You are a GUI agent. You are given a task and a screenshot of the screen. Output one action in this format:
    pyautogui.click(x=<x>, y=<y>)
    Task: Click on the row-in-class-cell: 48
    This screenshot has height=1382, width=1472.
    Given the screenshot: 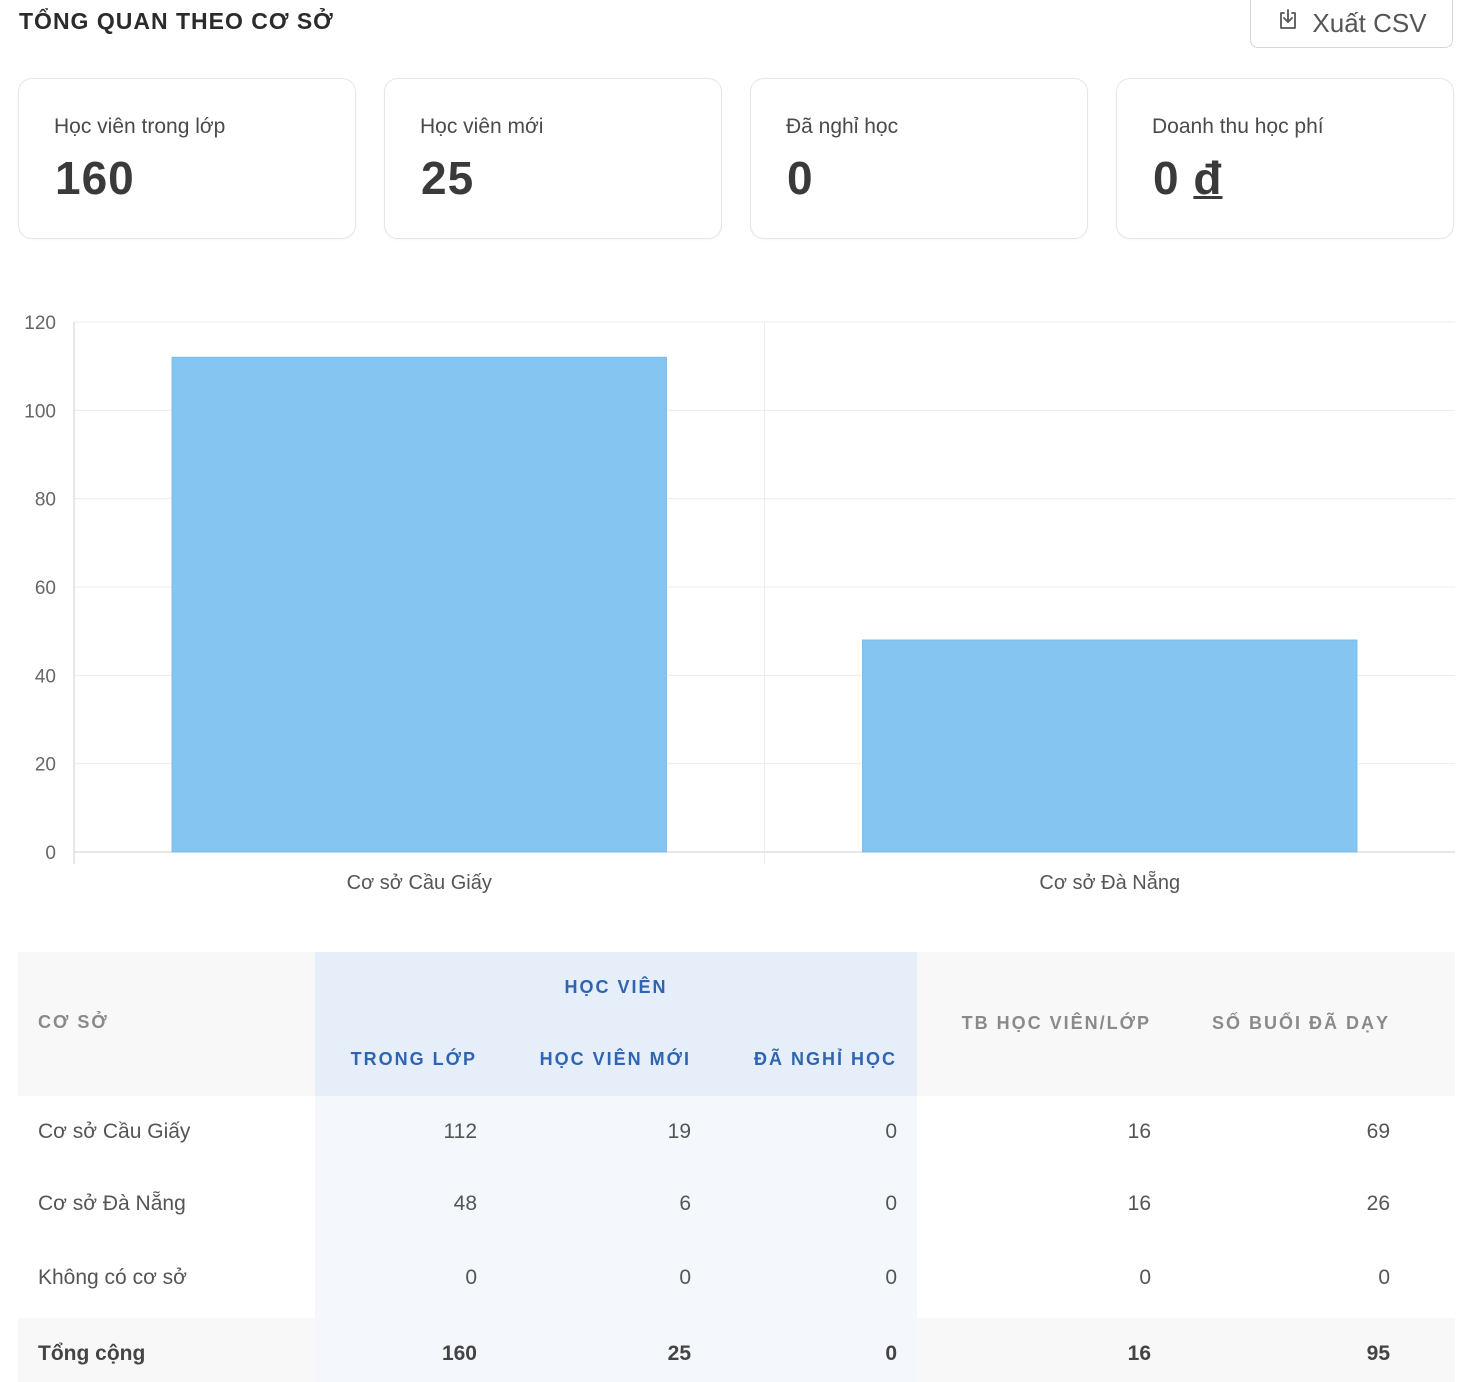 What is the action you would take?
    pyautogui.click(x=465, y=1203)
    